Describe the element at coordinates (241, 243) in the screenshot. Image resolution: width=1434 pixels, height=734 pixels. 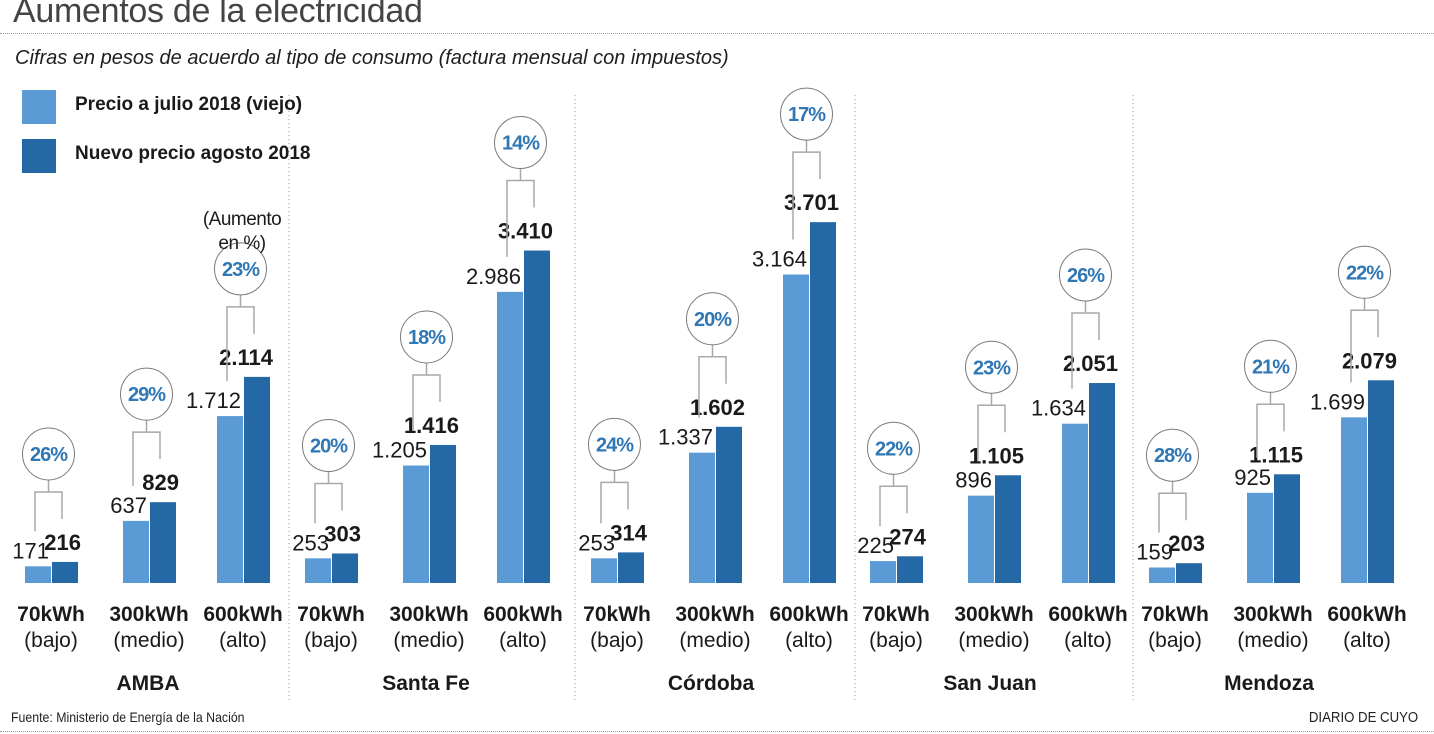
I see `annotation-text: en %)` at that location.